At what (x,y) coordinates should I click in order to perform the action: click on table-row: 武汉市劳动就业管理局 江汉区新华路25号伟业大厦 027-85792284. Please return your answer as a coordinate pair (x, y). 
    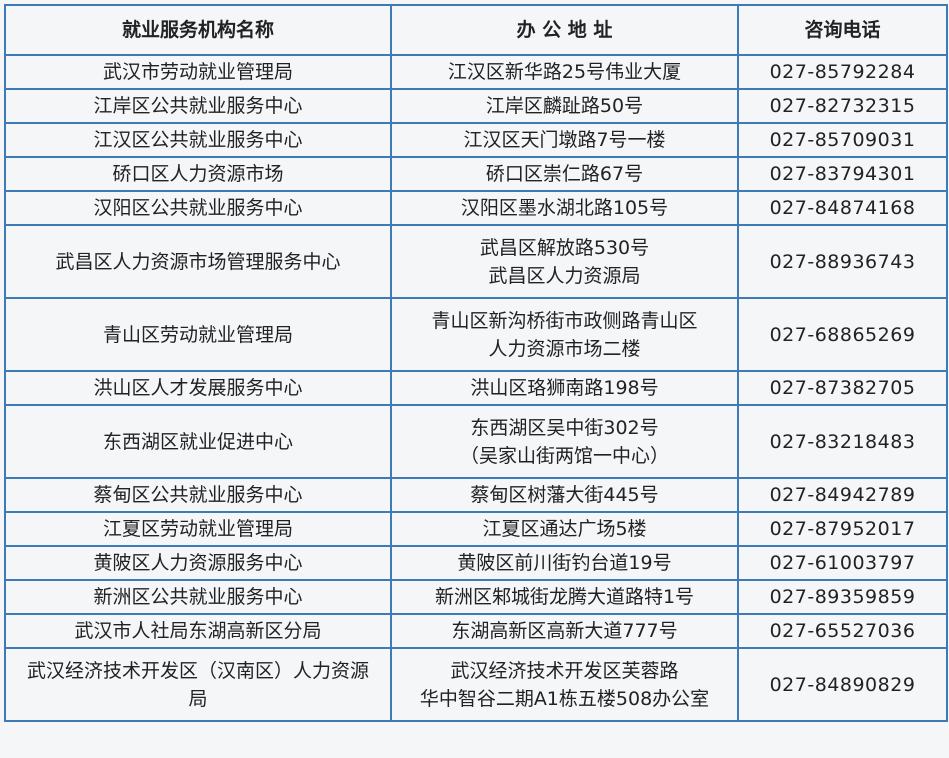
    Looking at the image, I should click on (476, 72).